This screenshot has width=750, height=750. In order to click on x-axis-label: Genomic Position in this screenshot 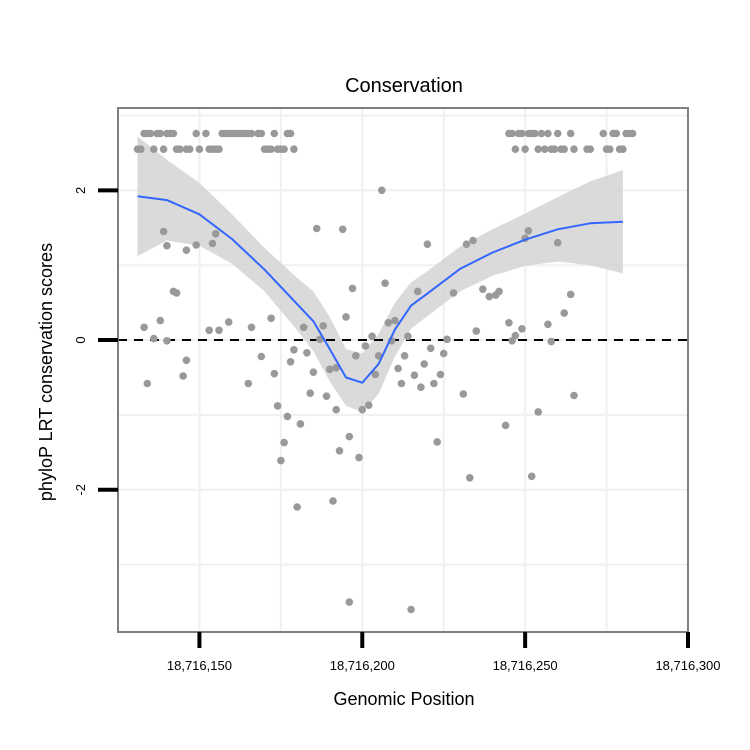, I will do `click(403, 699)`.